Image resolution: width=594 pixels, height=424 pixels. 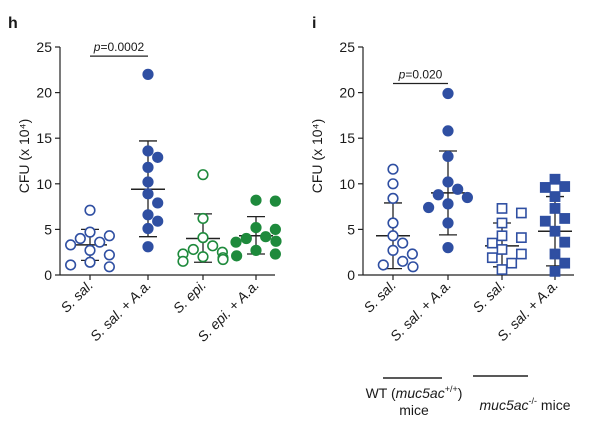 I want to click on y-axis-h: 0 5 10 15 20 25, so click(x=48, y=161).